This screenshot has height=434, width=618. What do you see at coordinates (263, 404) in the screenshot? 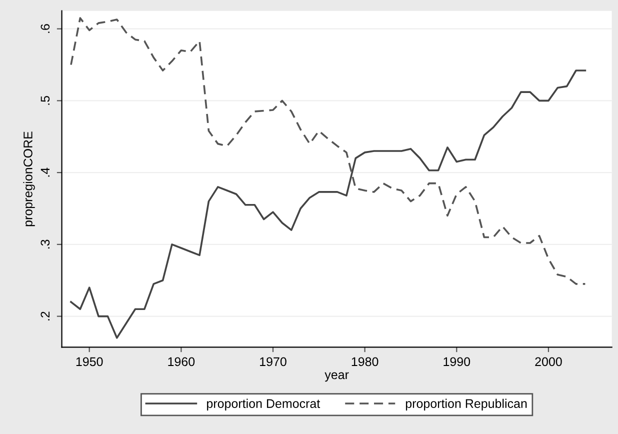
I see `legend-label: proportion Democrat` at bounding box center [263, 404].